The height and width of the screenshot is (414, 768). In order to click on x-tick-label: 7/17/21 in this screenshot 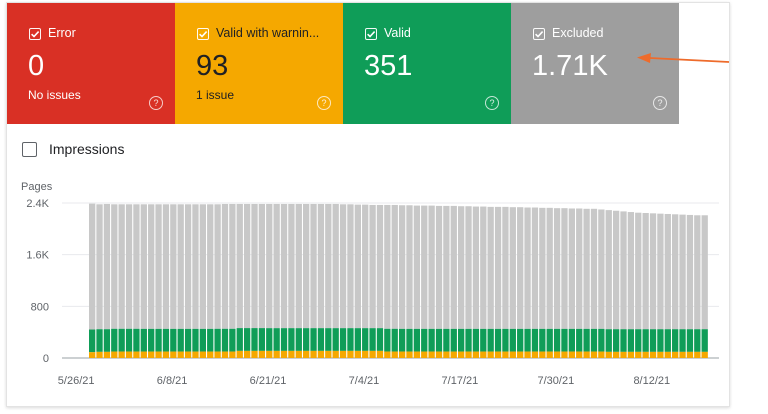, I will do `click(460, 381)`.